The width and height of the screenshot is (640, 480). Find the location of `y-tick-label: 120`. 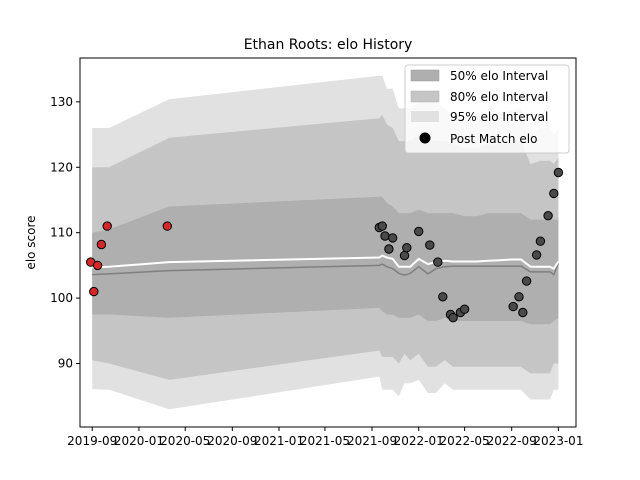

y-tick-label: 120 is located at coordinates (61, 167).